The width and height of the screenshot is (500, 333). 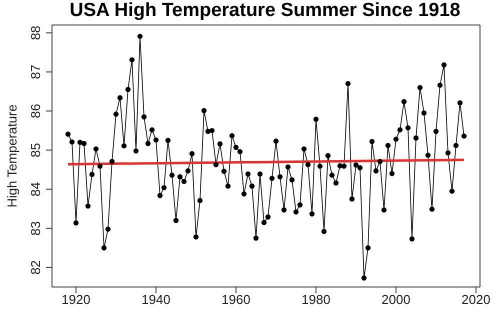 I want to click on y-tick-label: 86, so click(x=35, y=111).